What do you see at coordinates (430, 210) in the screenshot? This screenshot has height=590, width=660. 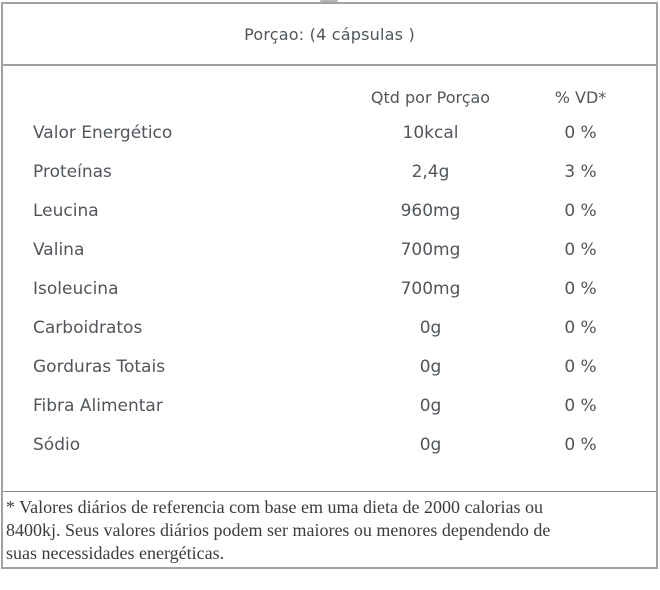 I see `nutrient-quantity: 960mg` at bounding box center [430, 210].